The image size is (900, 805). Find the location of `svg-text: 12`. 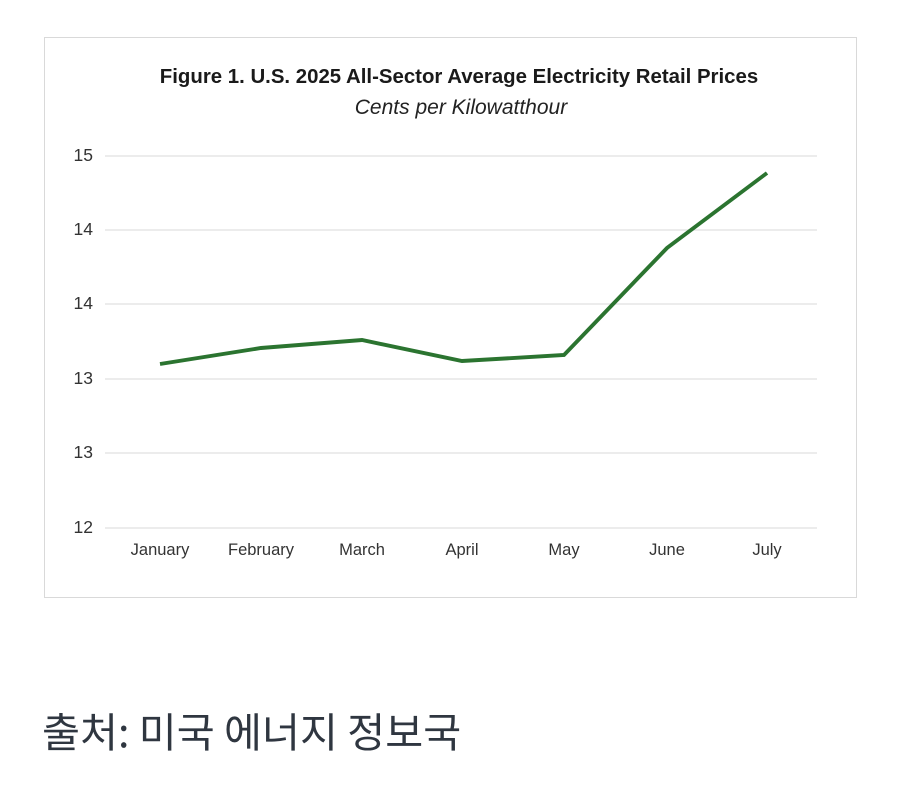

svg-text: 12 is located at coordinates (83, 527).